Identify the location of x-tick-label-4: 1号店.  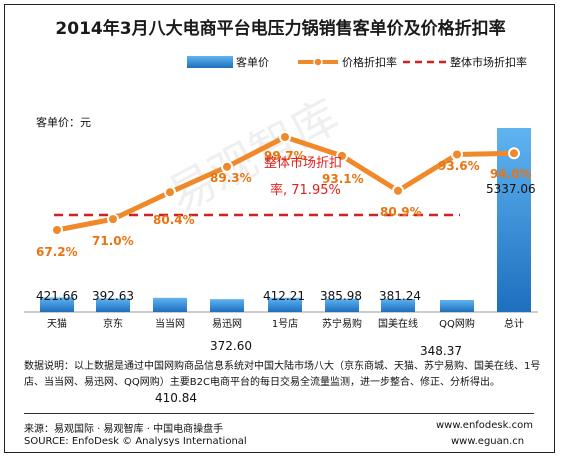
(285, 323).